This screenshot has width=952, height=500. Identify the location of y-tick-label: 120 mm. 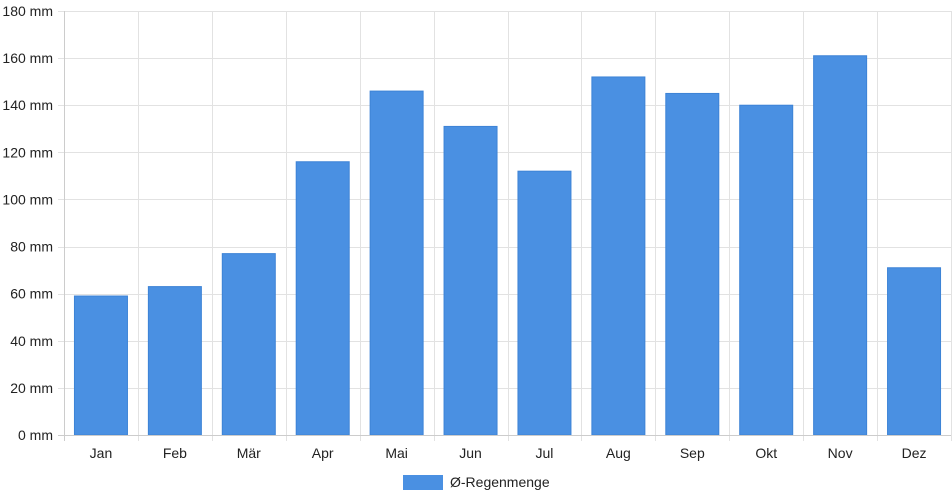
(27, 152).